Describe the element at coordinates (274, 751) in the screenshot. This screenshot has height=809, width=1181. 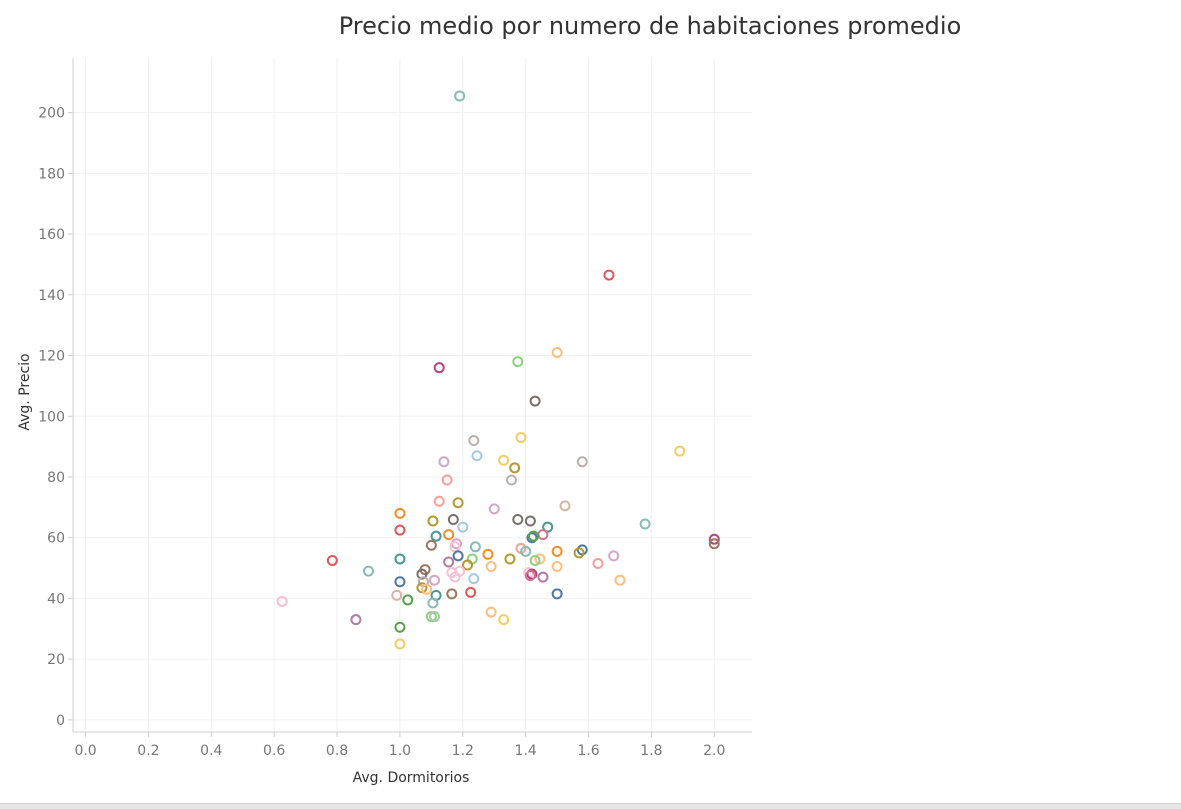
I see `x-tick-label: 0.6` at that location.